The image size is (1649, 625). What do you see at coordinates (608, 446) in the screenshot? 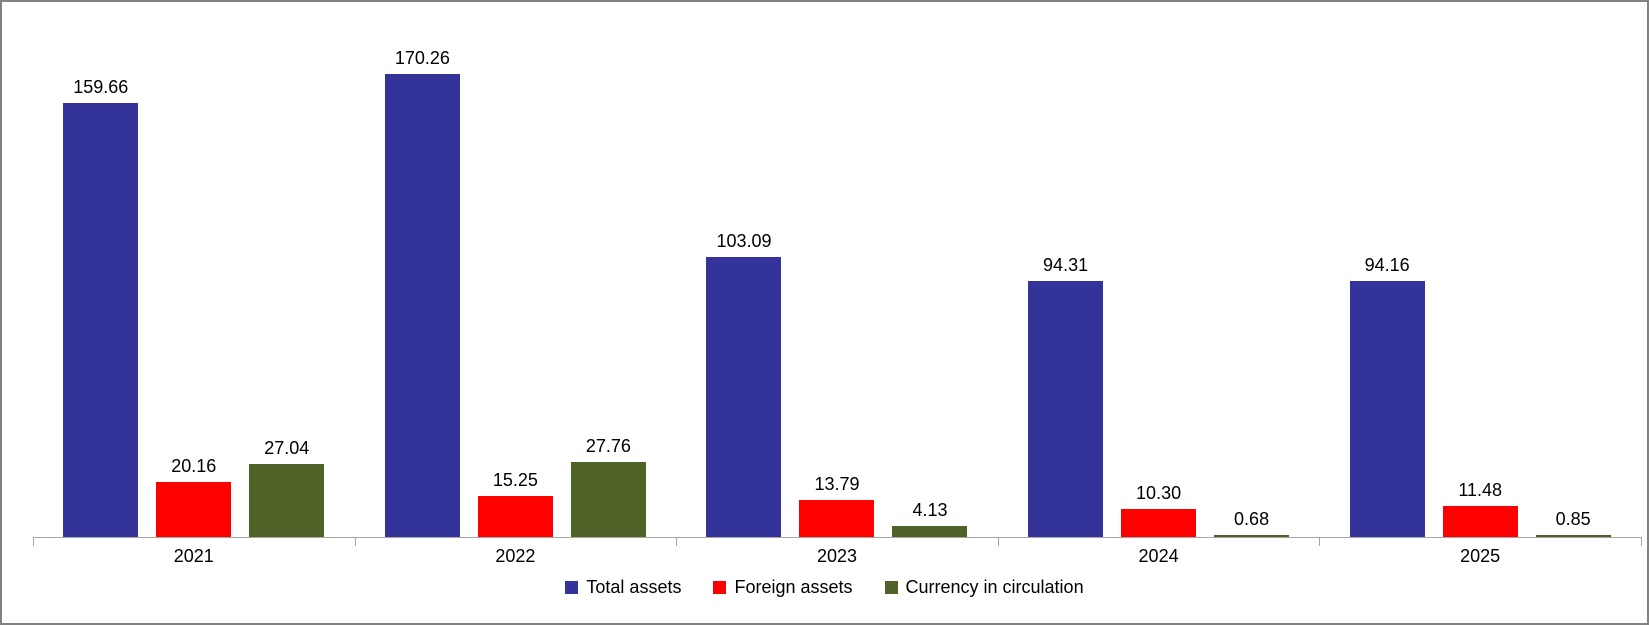
I see `bar-value-label: 27.76` at bounding box center [608, 446].